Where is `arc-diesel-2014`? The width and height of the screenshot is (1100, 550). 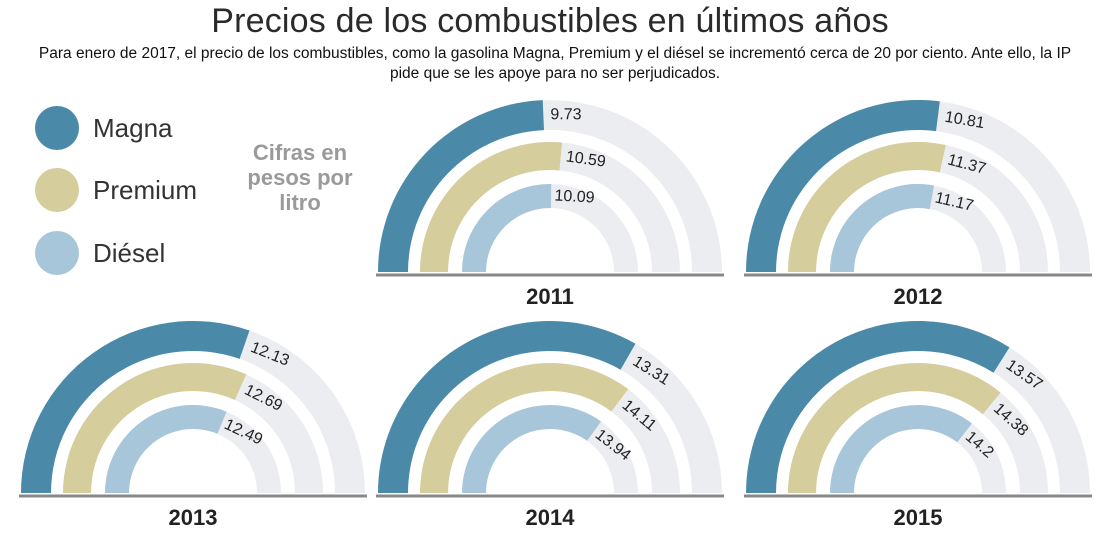 arc-diesel-2014 is located at coordinates (532, 448).